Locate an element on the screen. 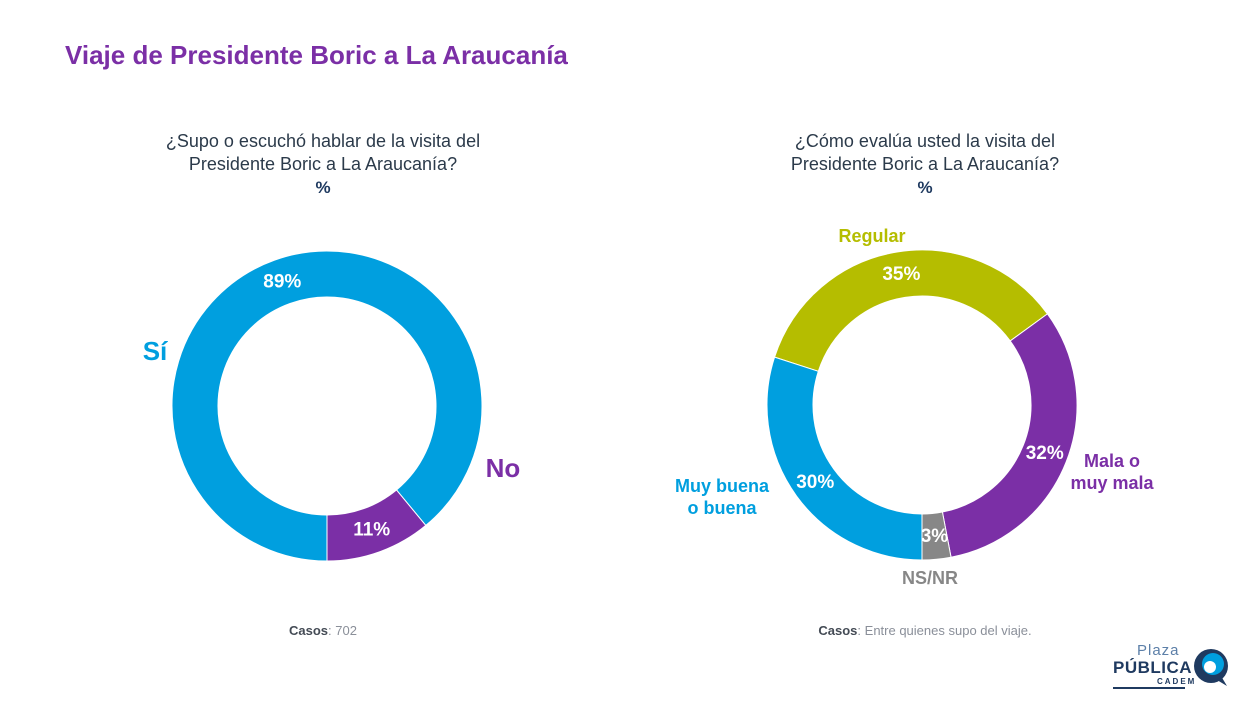 The image size is (1253, 711). cases-text-left: : 702 is located at coordinates (342, 630).